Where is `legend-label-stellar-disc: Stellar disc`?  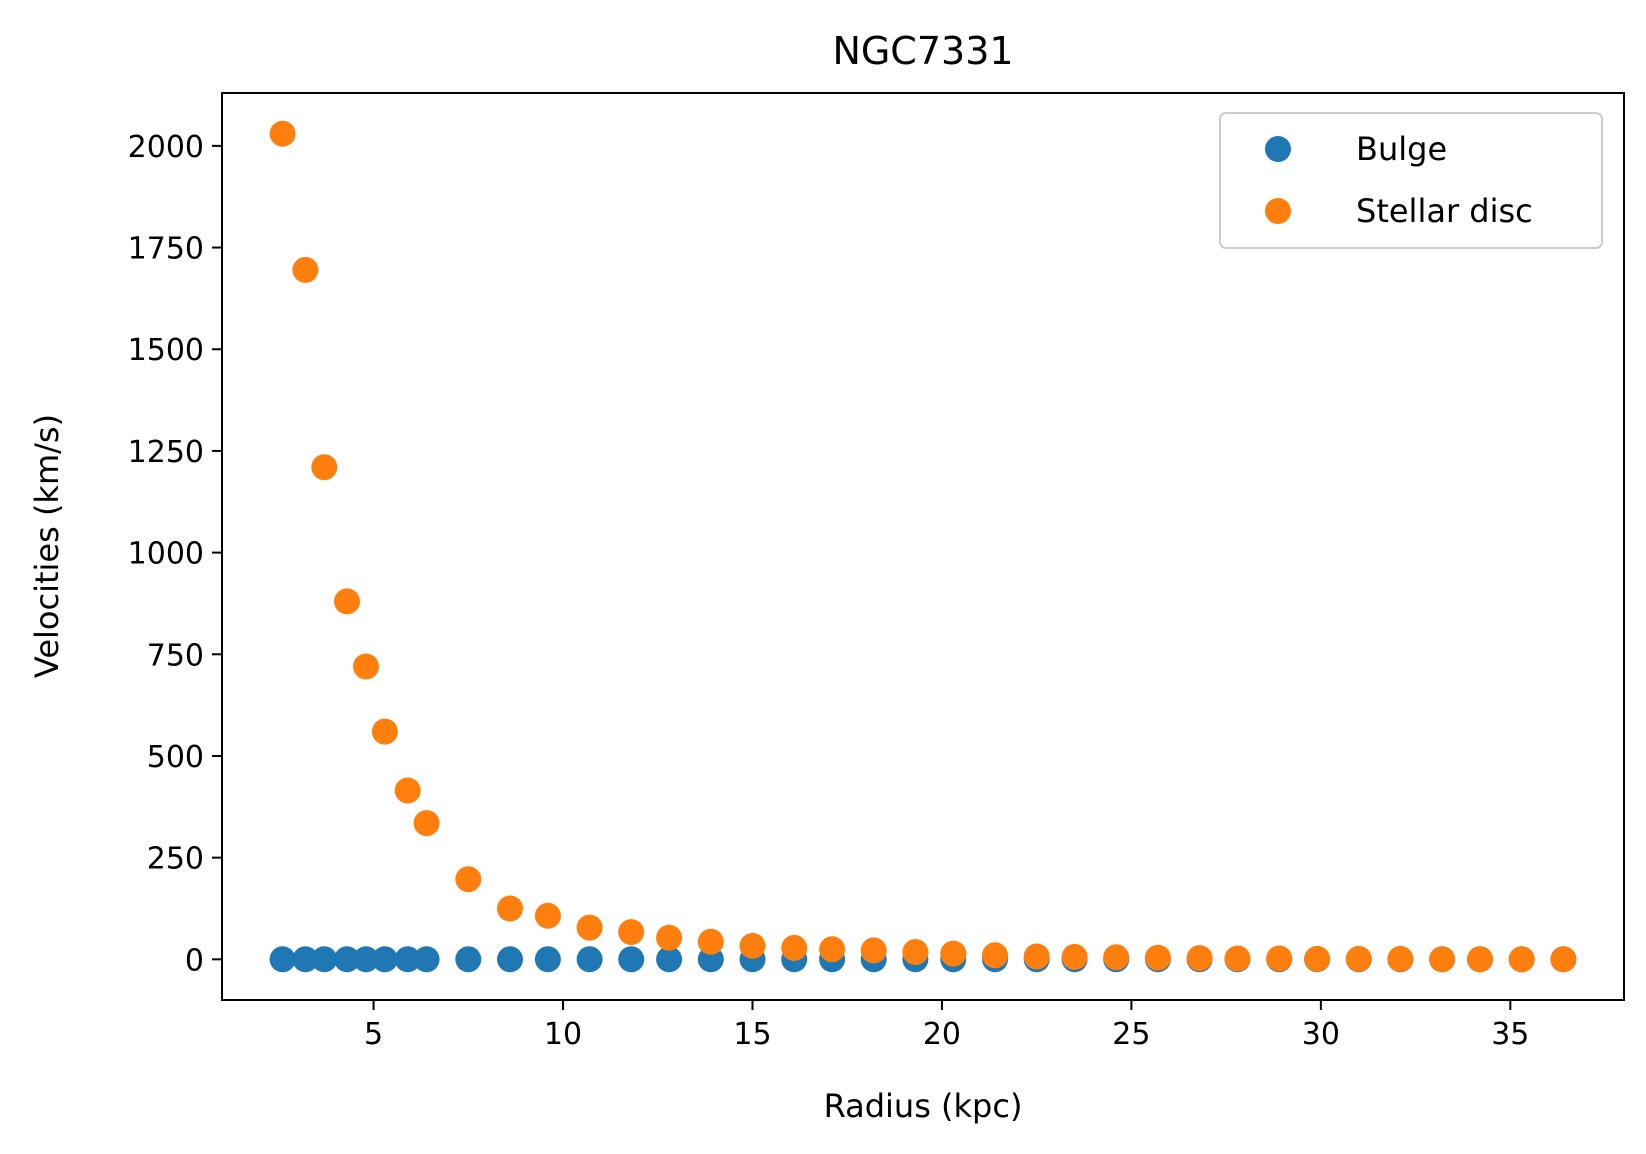
legend-label-stellar-disc: Stellar disc is located at coordinates (1444, 211).